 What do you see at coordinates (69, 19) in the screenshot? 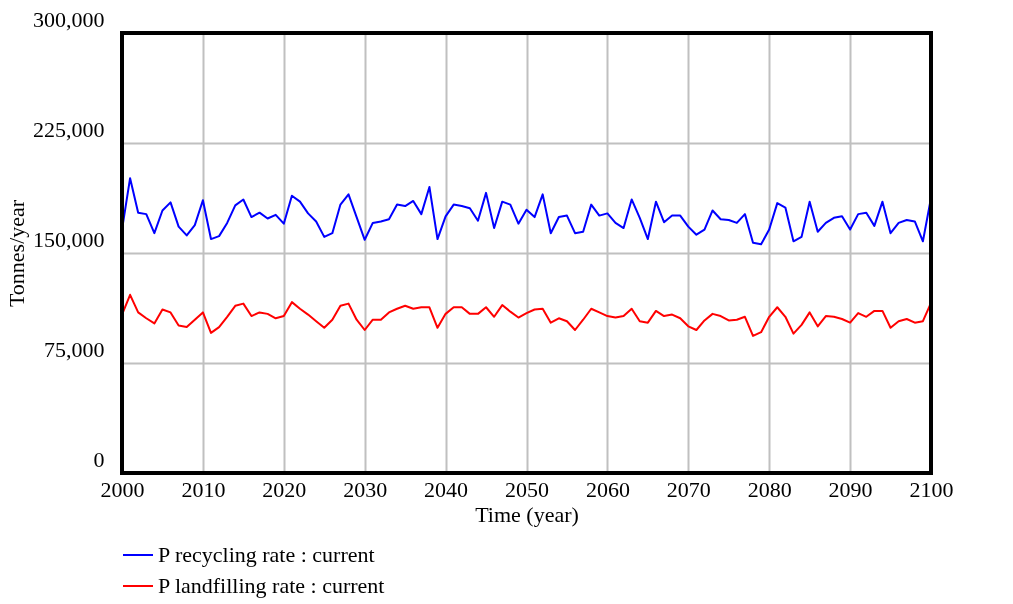
I see `y-tick-label: 300,000` at bounding box center [69, 19].